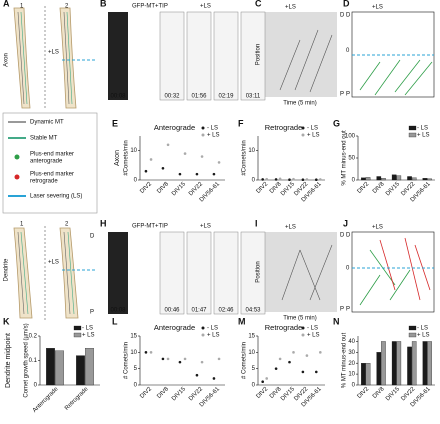 This screenshot has width=440, height=424. What do you see at coordinates (336, 321) in the screenshot?
I see `panel-label: N` at bounding box center [336, 321].